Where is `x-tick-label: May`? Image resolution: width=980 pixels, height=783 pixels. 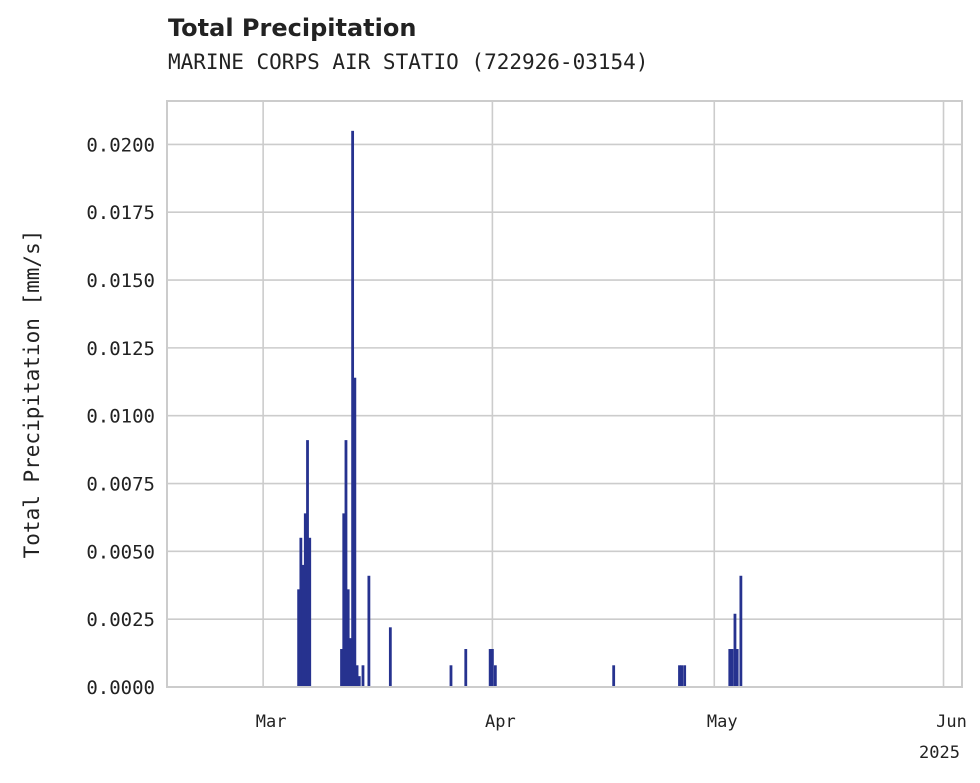
x-tick-label: May is located at coordinates (722, 722).